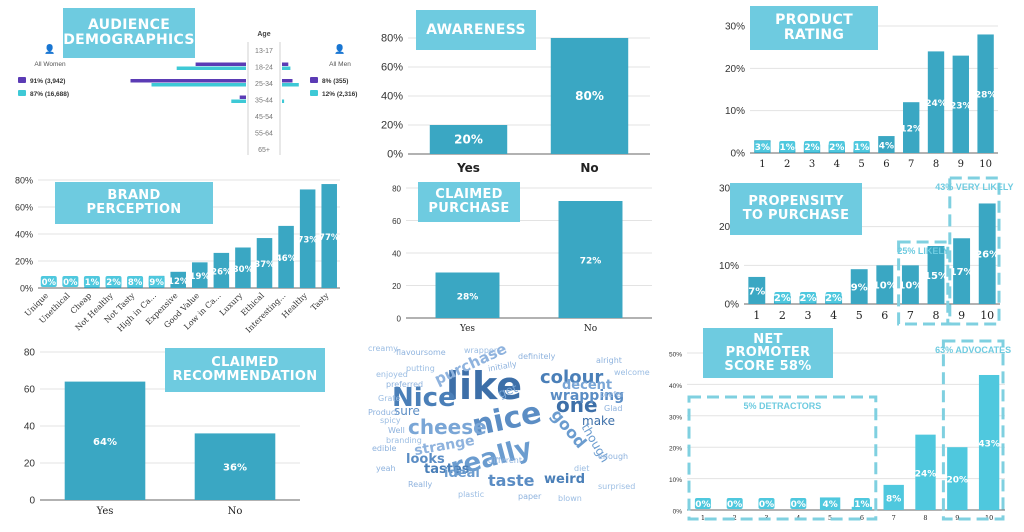  Describe the element at coordinates (399, 319) in the screenshot. I see `y-tick-label: 0` at that location.